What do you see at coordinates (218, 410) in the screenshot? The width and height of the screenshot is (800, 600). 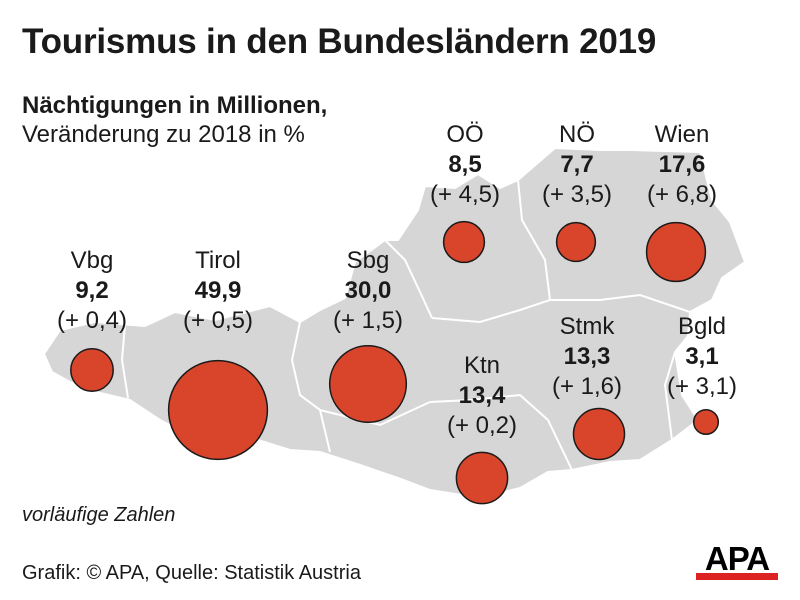 I see `bubble-tirol` at bounding box center [218, 410].